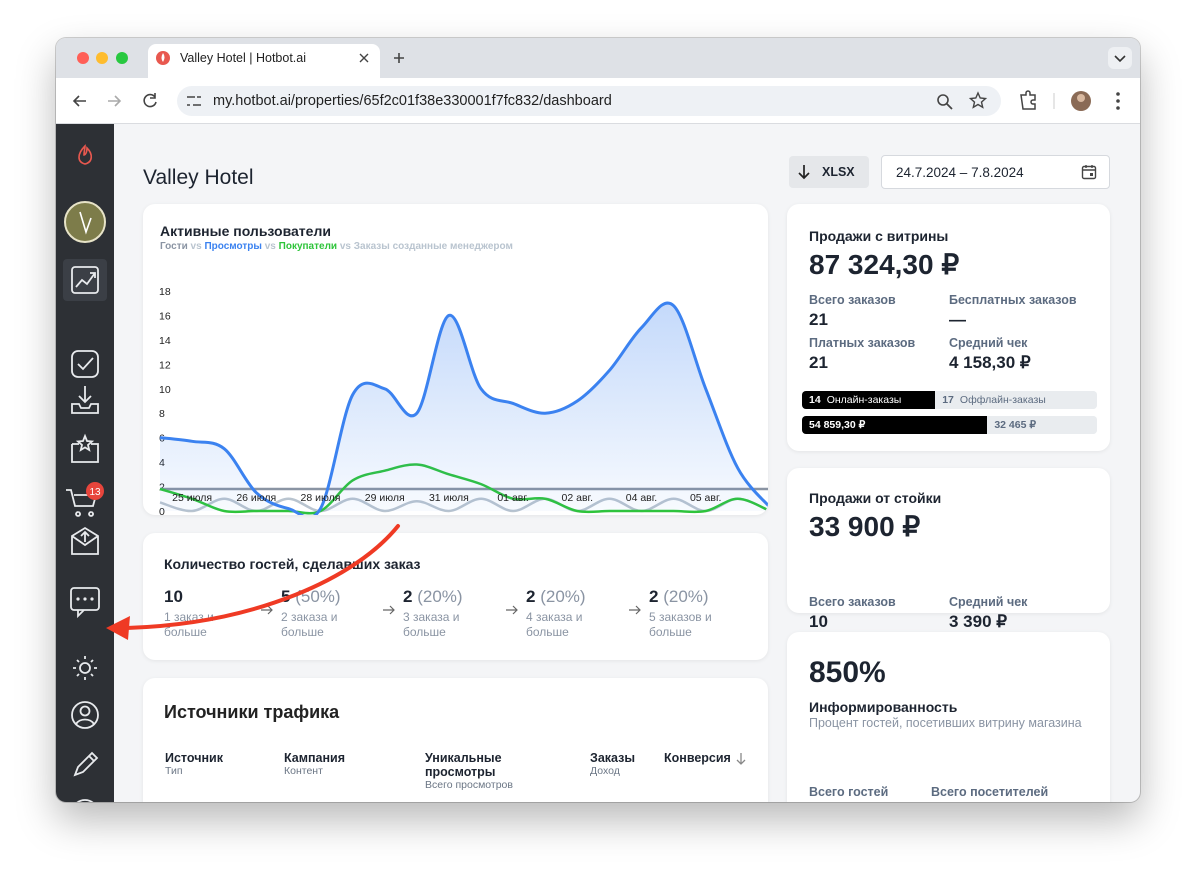 The height and width of the screenshot is (877, 1196). I want to click on legend-item: Покупатели, so click(308, 246).